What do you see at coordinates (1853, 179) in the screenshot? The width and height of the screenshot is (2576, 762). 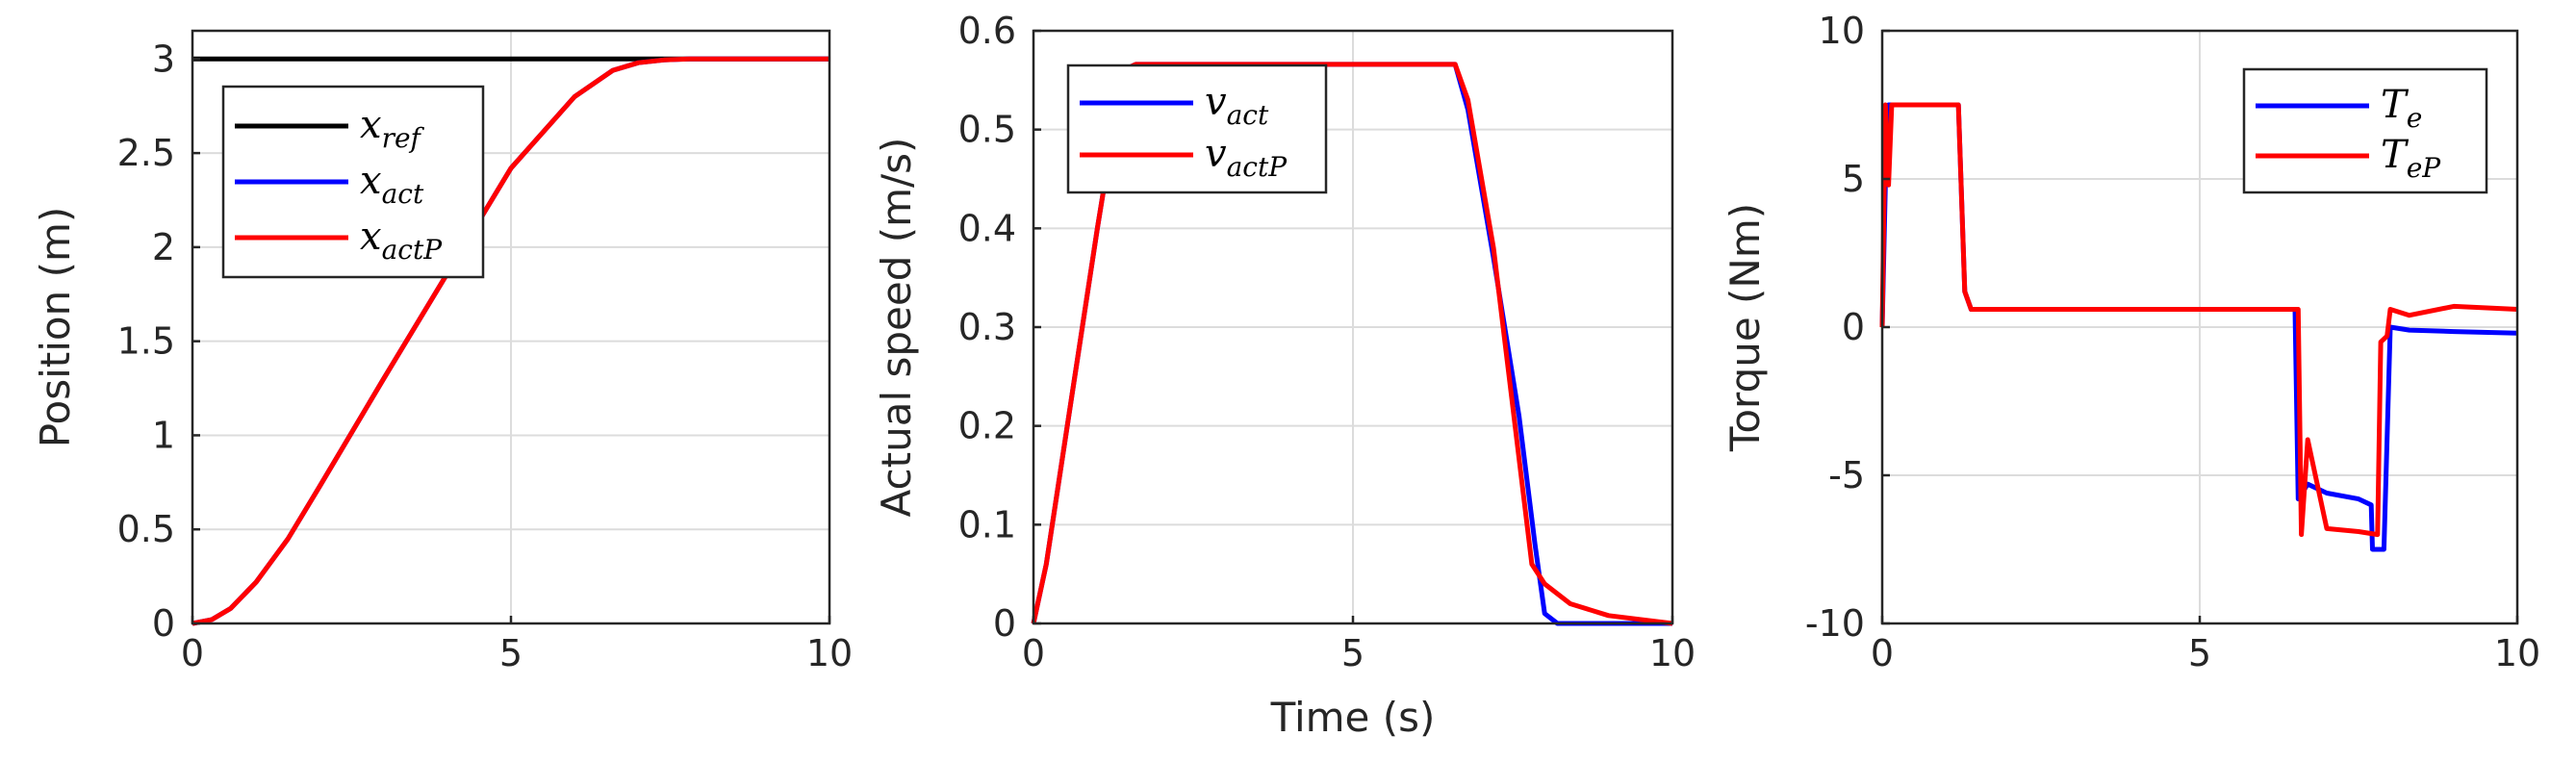 I see `y-tick-label: 5` at bounding box center [1853, 179].